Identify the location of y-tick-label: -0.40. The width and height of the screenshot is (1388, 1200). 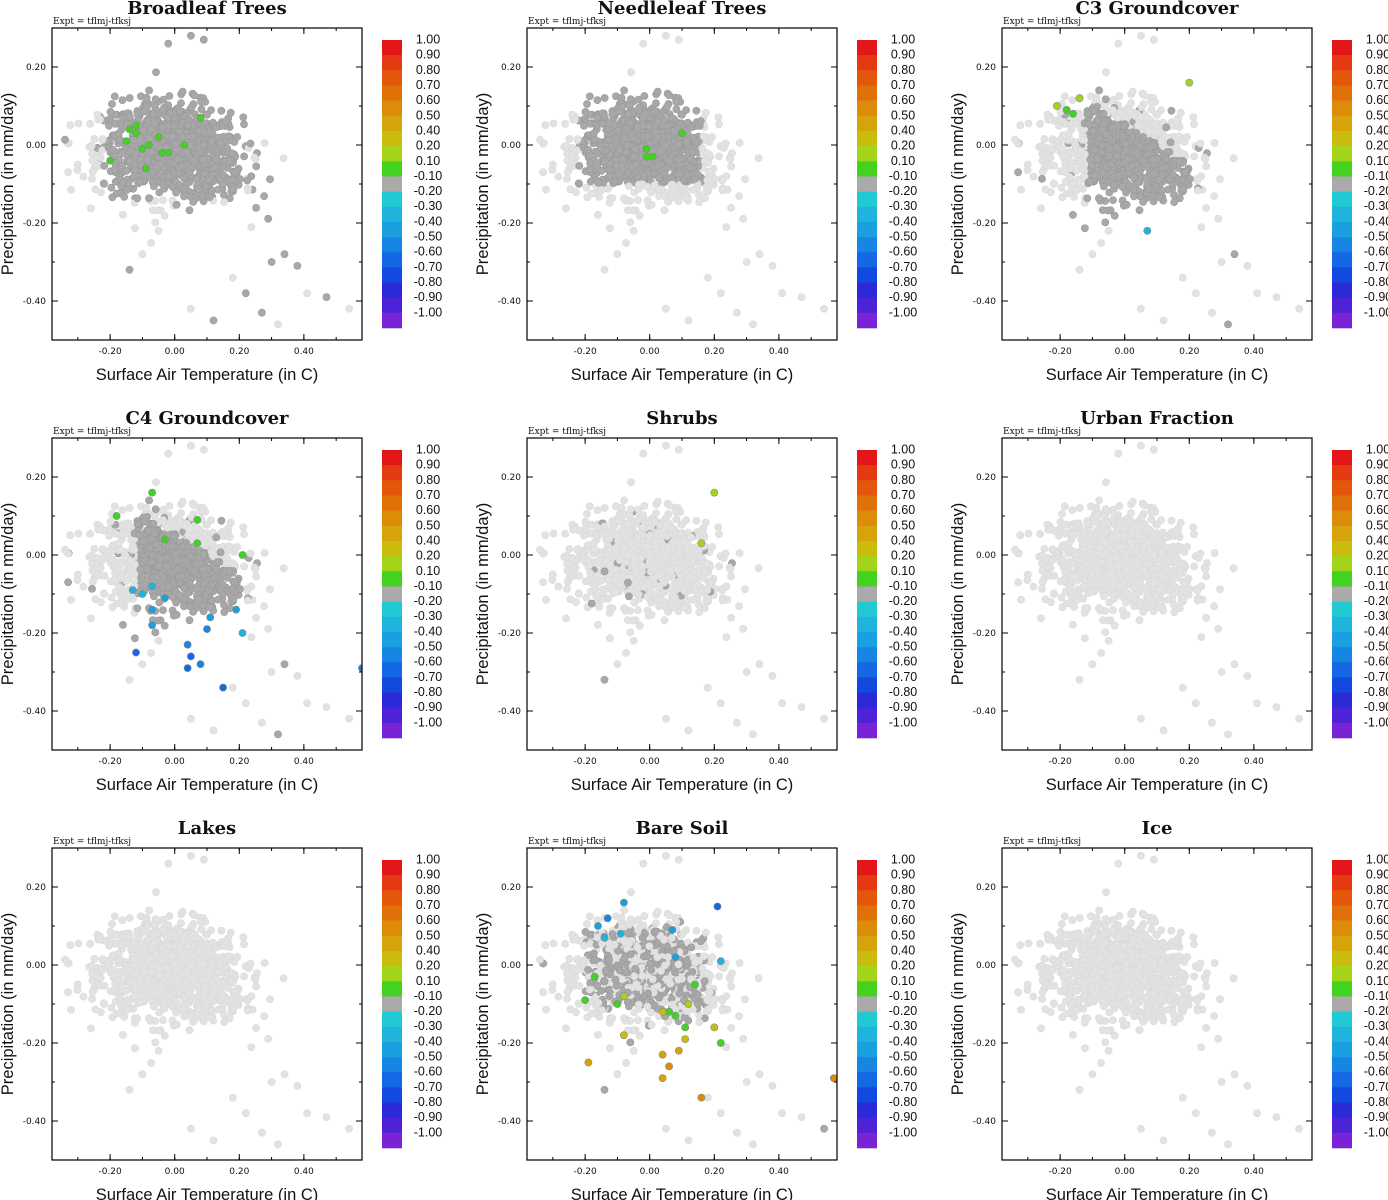
(985, 302).